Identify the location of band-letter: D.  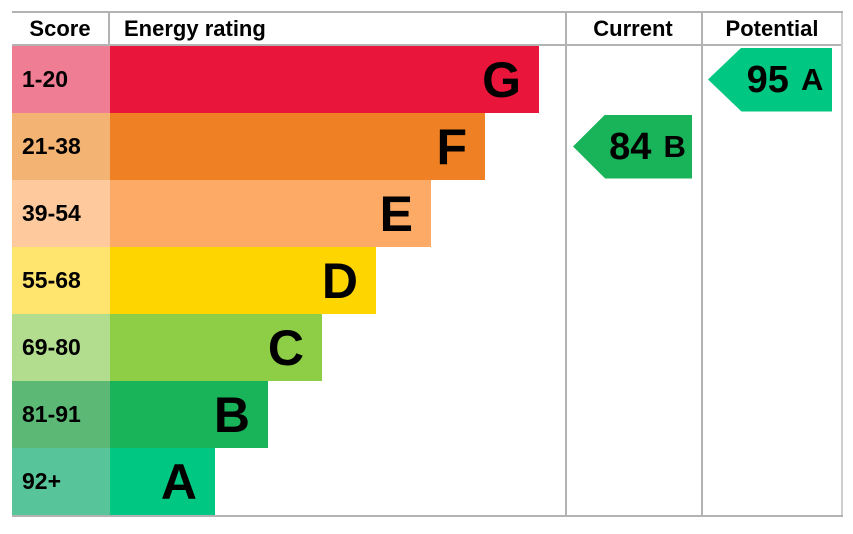
(339, 280).